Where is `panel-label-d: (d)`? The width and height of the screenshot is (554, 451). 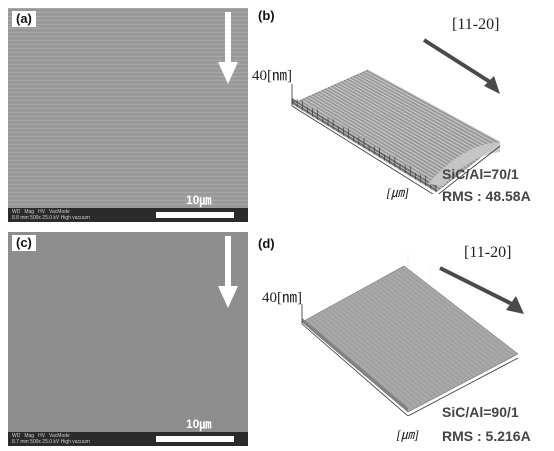 panel-label-d: (d) is located at coordinates (266, 243).